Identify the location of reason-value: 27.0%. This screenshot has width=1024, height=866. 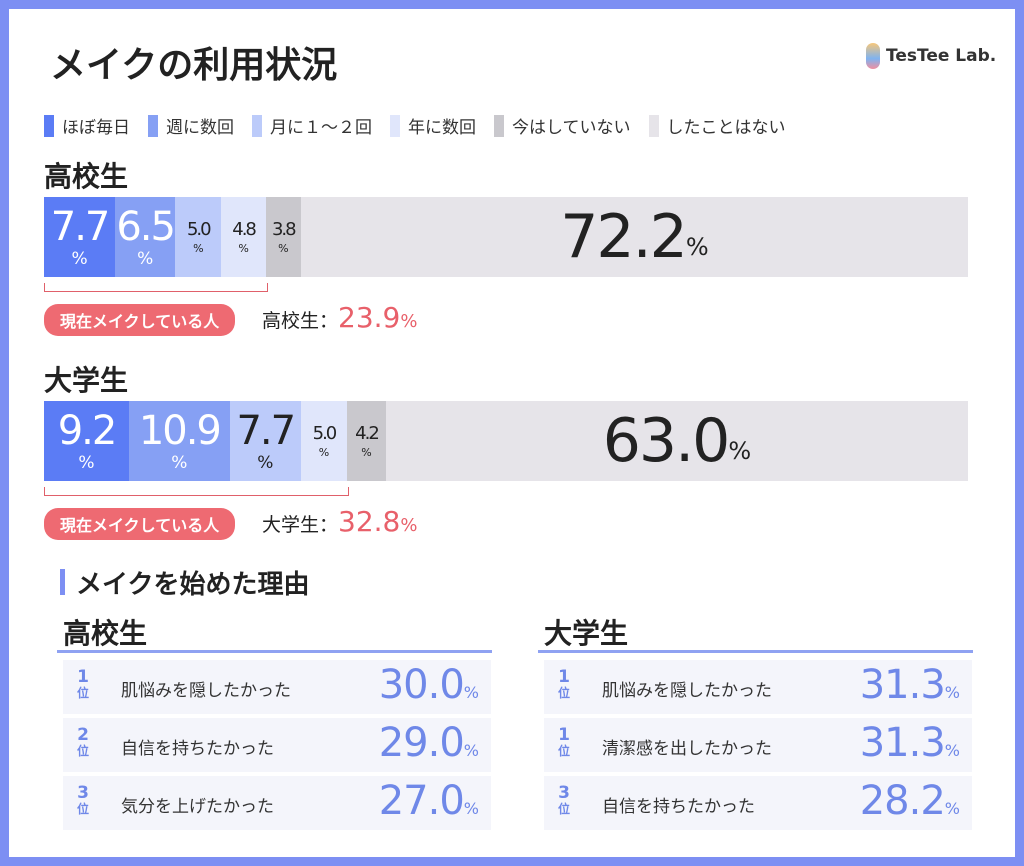
(429, 801).